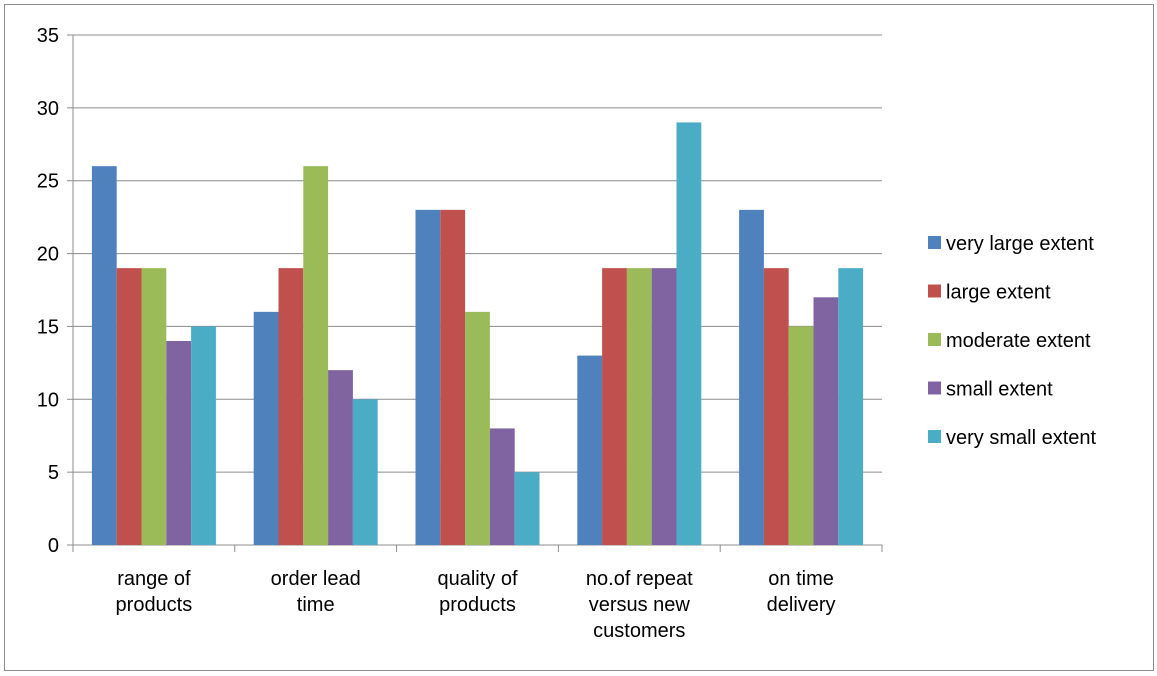 The width and height of the screenshot is (1157, 676). I want to click on x-category-label: delivery, so click(801, 605).